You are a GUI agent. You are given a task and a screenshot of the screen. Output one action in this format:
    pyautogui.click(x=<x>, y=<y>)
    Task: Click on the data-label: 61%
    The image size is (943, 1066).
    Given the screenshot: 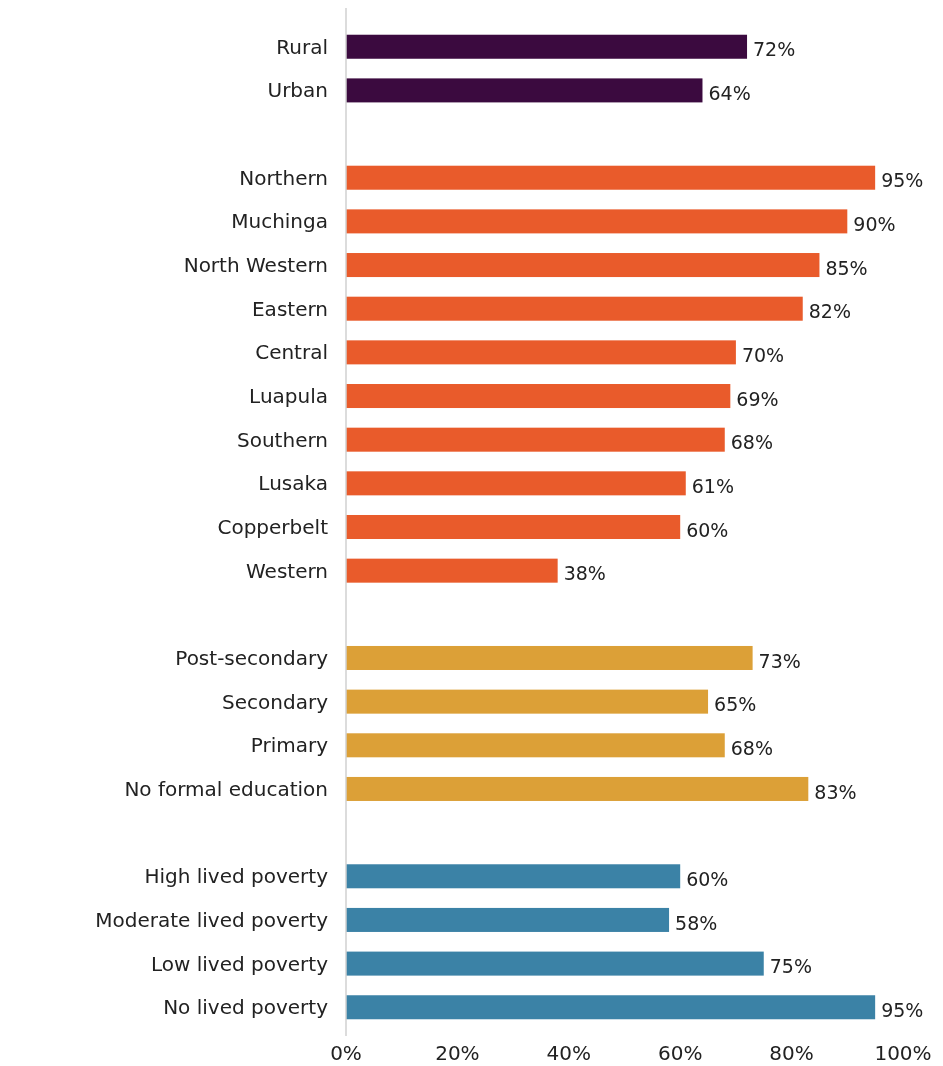 What is the action you would take?
    pyautogui.click(x=712, y=485)
    